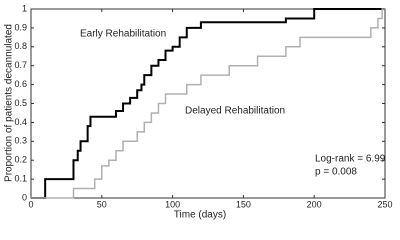  What do you see at coordinates (20, 84) in the screenshot?
I see `y-tick-label: 0.6` at bounding box center [20, 84].